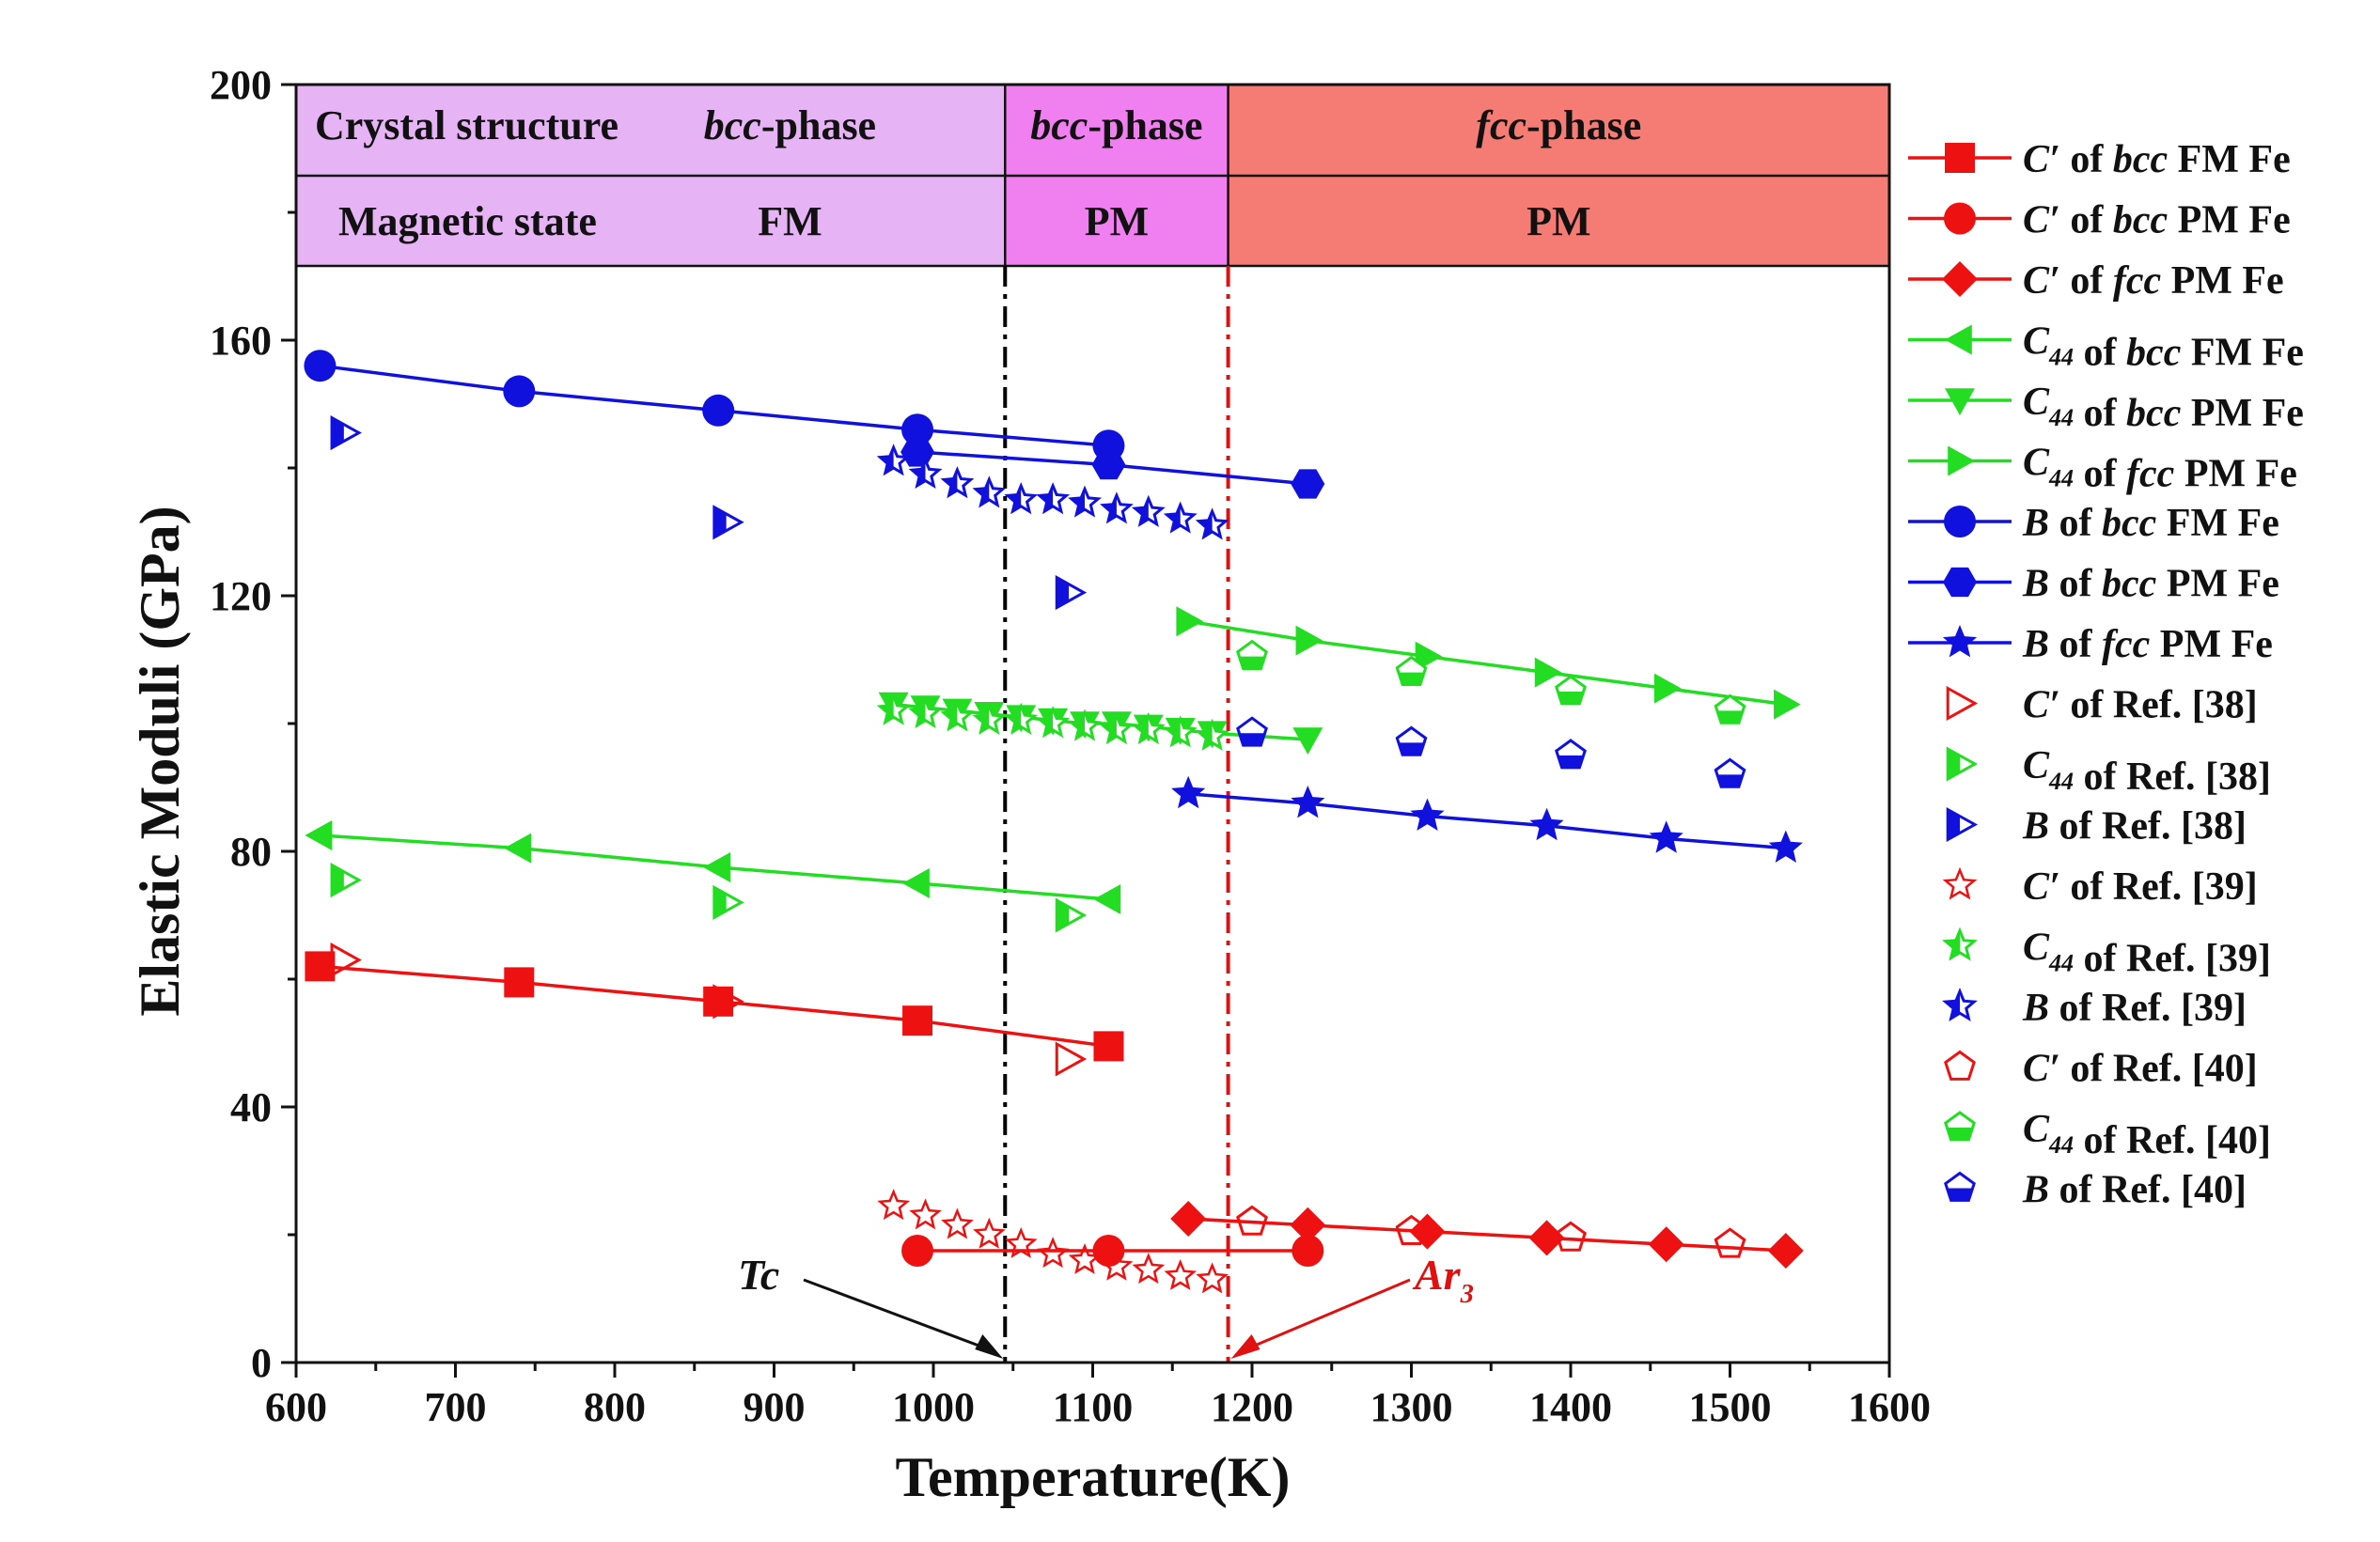  I want to click on legend-entry: C′ of Ref. [40], so click(2101, 1069).